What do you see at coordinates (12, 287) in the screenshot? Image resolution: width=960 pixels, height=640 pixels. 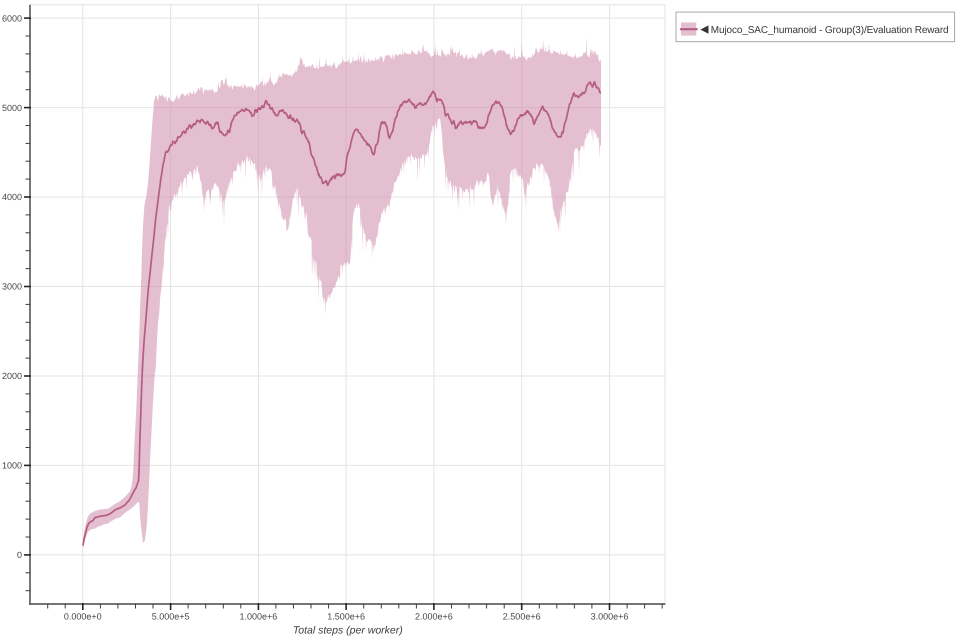 I see `svg-text: 3000` at bounding box center [12, 287].